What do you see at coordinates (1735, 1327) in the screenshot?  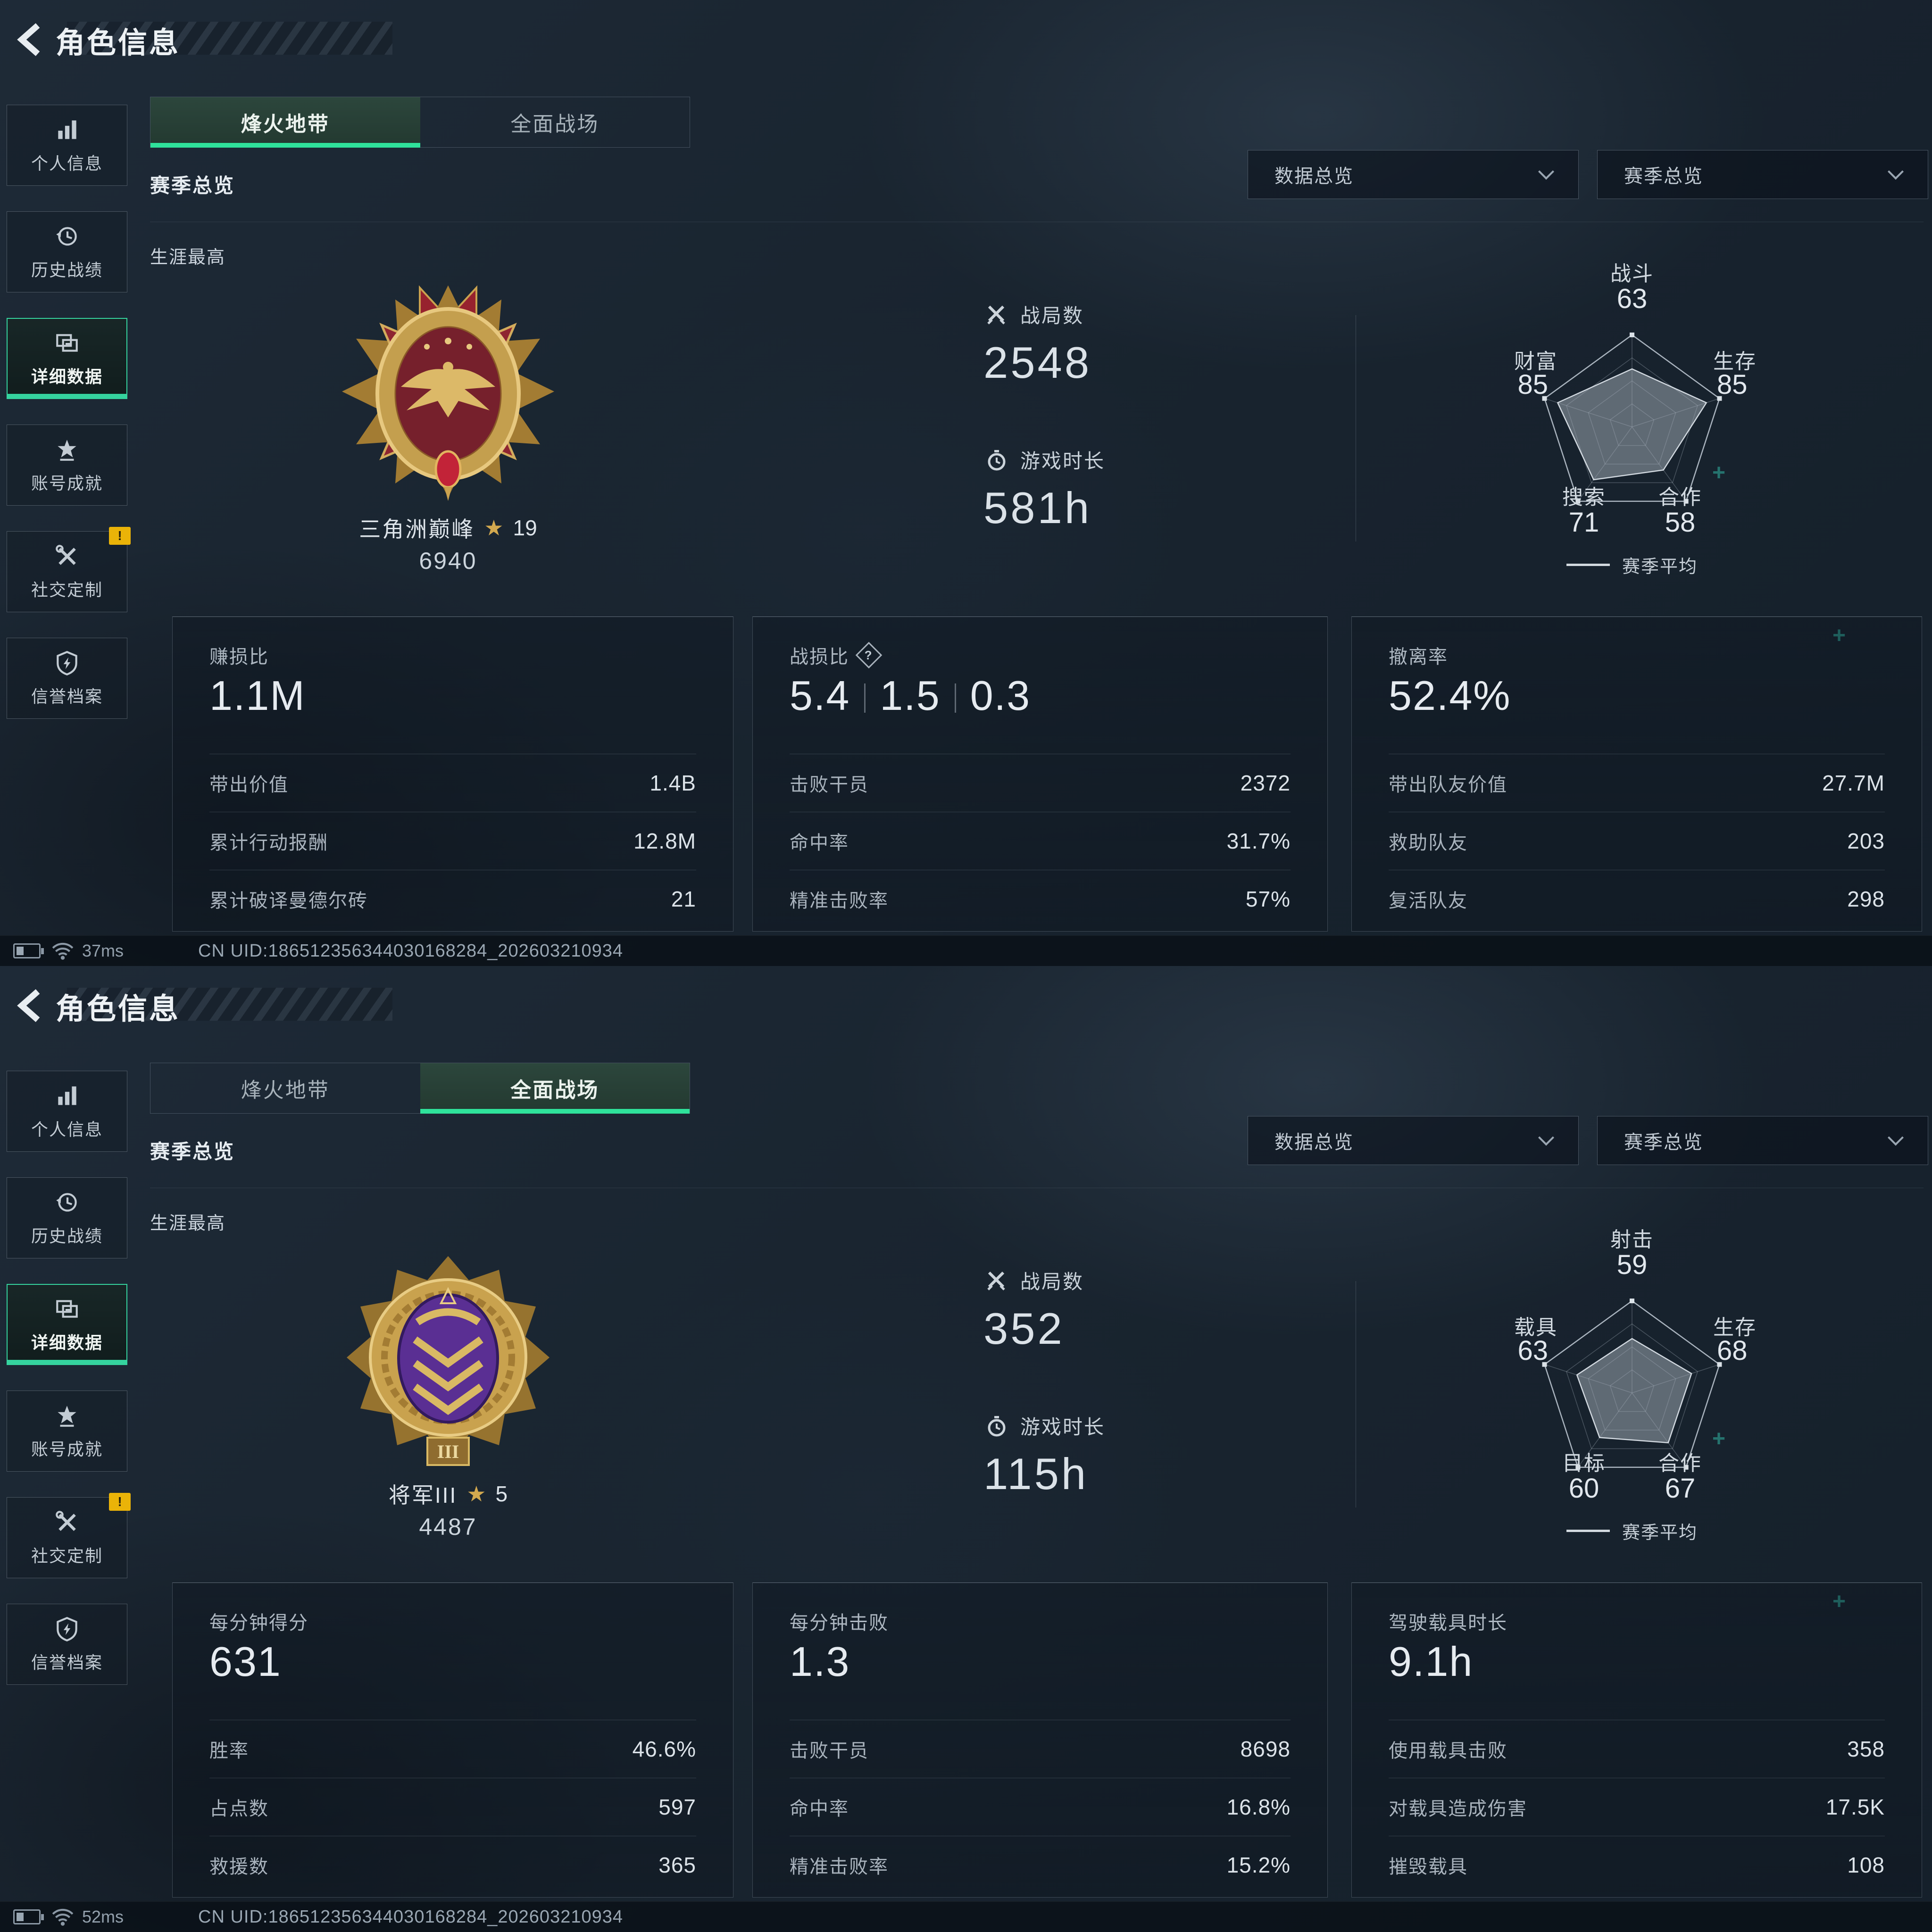 I see `radar-axis-label: 生存` at bounding box center [1735, 1327].